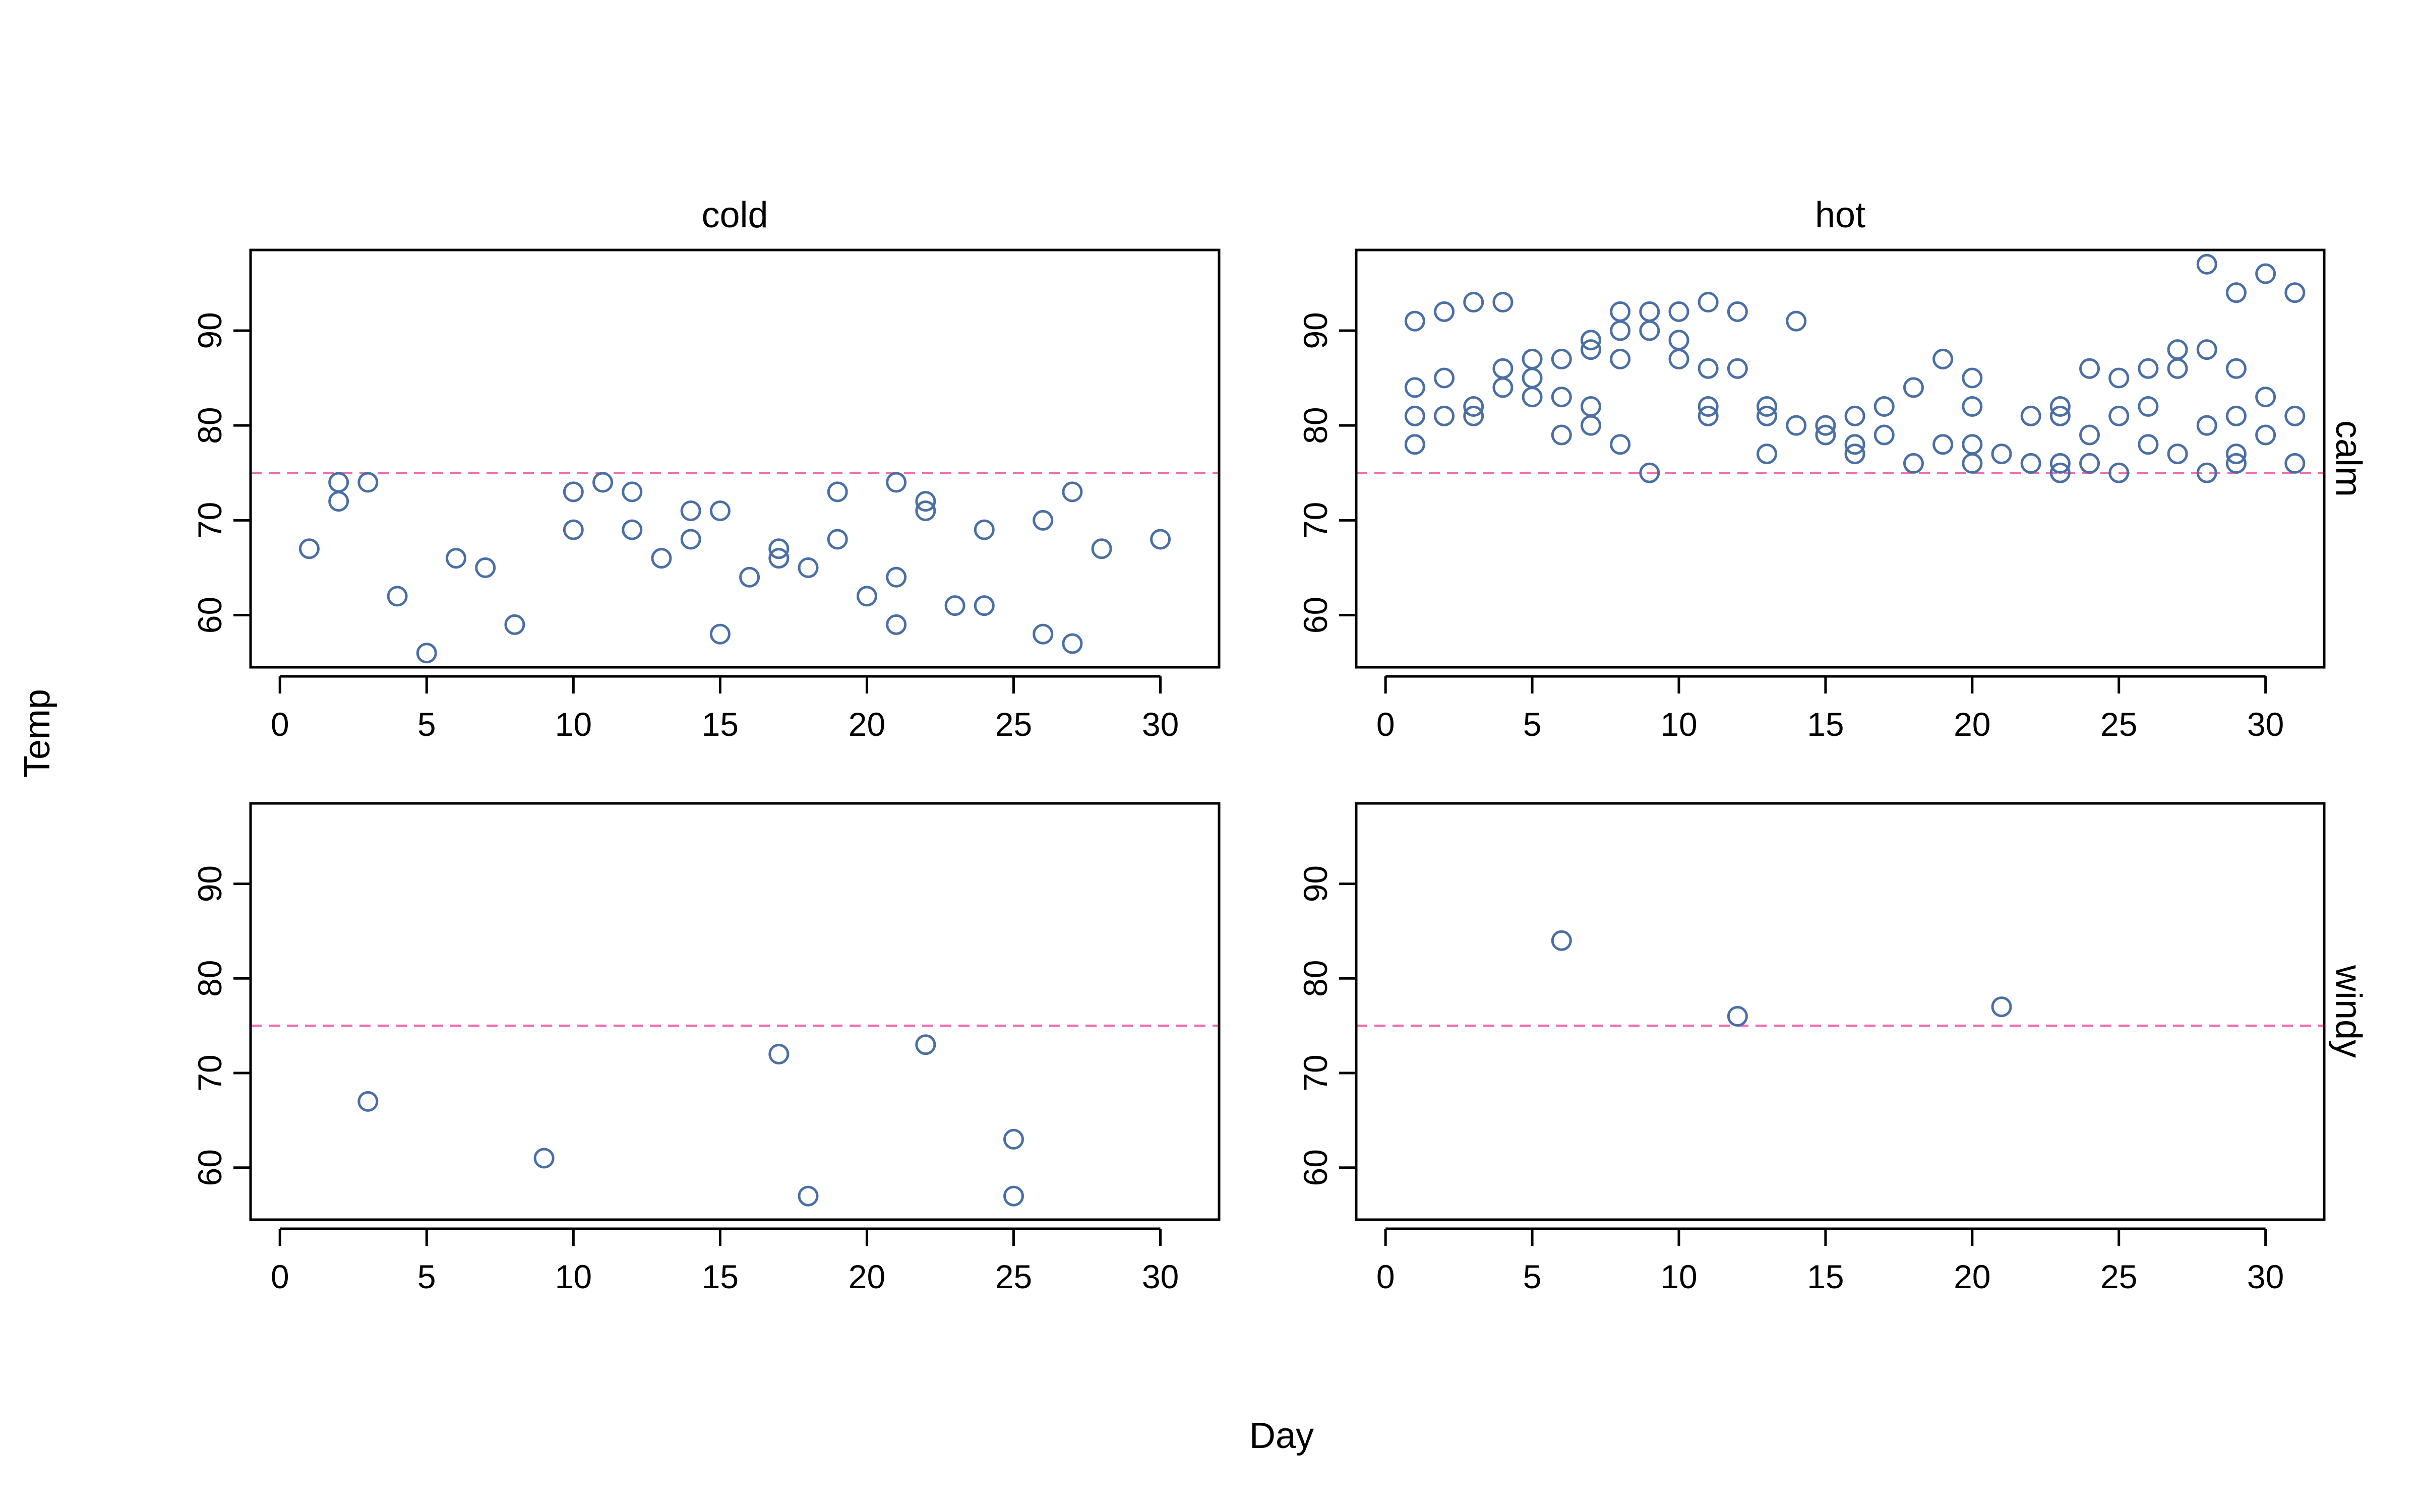 The height and width of the screenshot is (1512, 2420). What do you see at coordinates (1811, 496) in the screenshot?
I see `panel-hot-calm: 0 5 10 15 20 25 30 60 70 80 90` at bounding box center [1811, 496].